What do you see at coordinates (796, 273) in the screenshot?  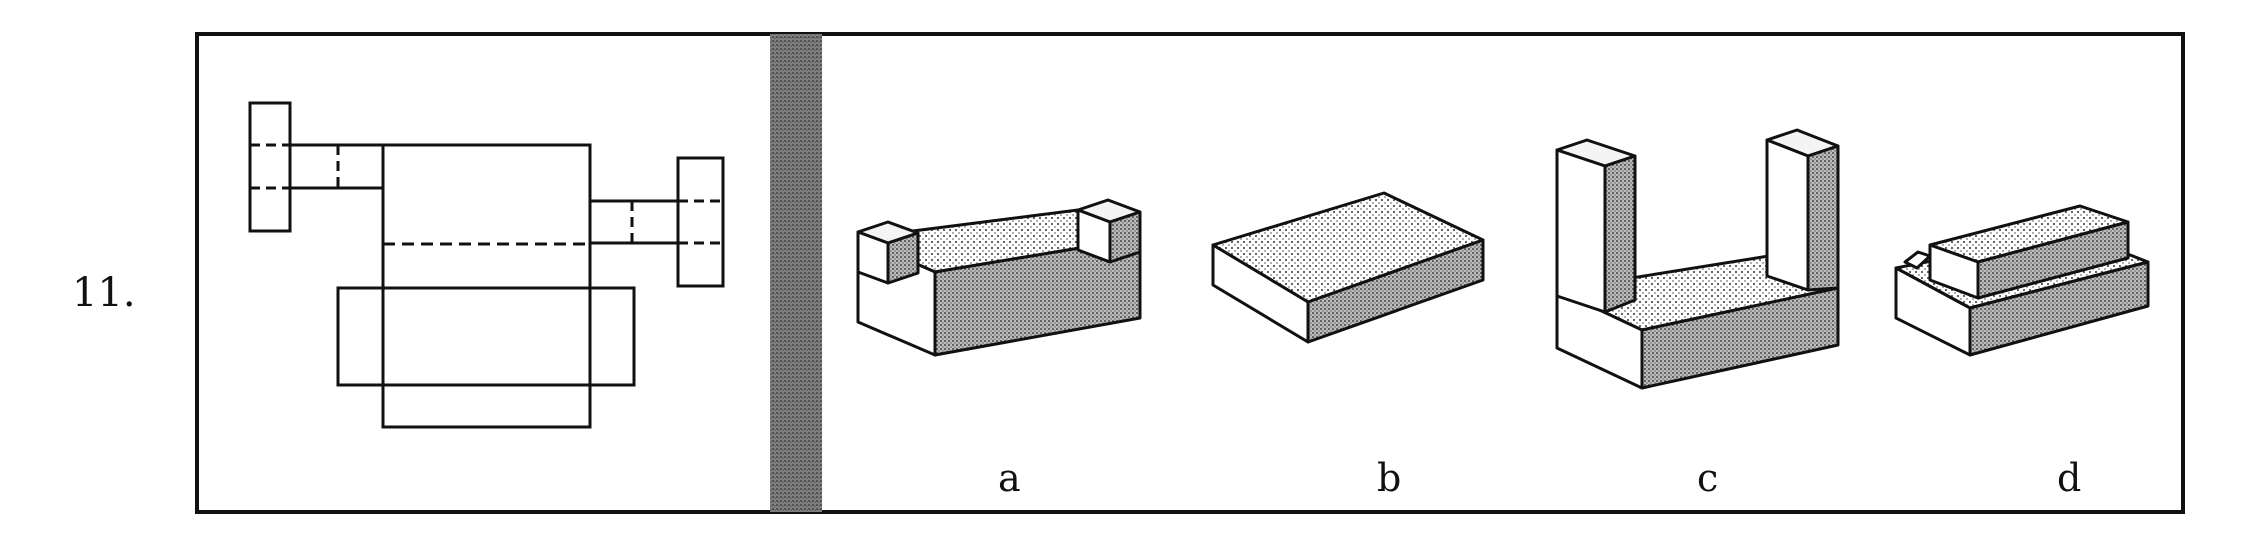 I see `divider-bar` at bounding box center [796, 273].